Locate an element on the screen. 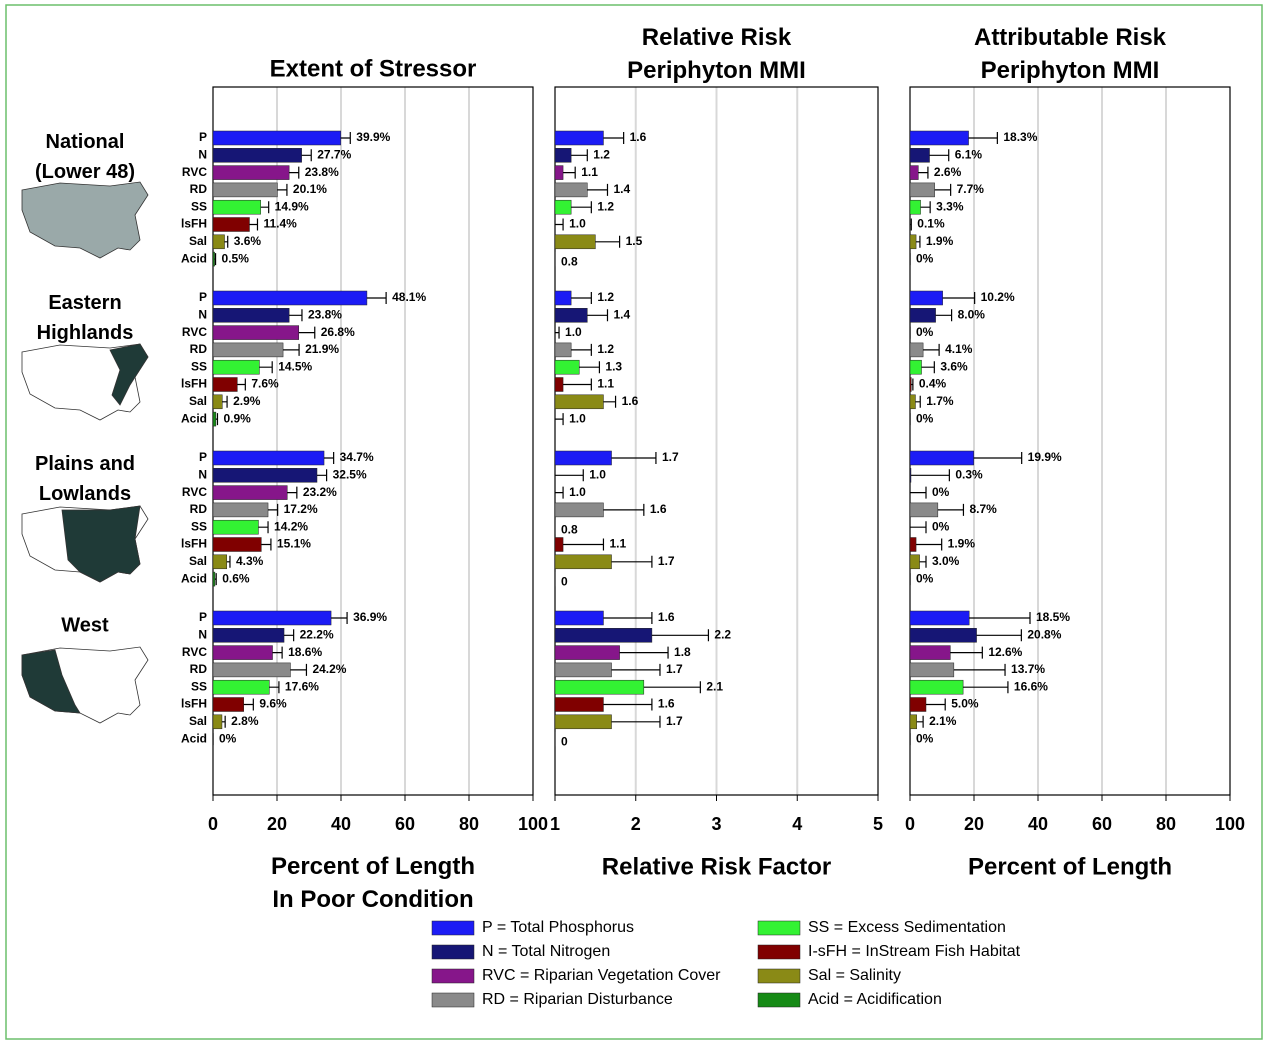 The width and height of the screenshot is (1263, 1040). text-line: In Poor Condition is located at coordinates (372, 899).